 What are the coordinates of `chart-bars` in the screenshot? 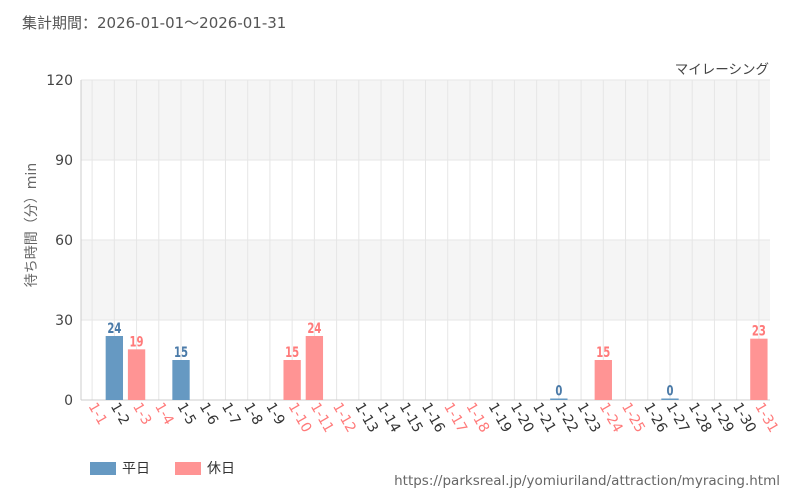 It's located at (436, 368).